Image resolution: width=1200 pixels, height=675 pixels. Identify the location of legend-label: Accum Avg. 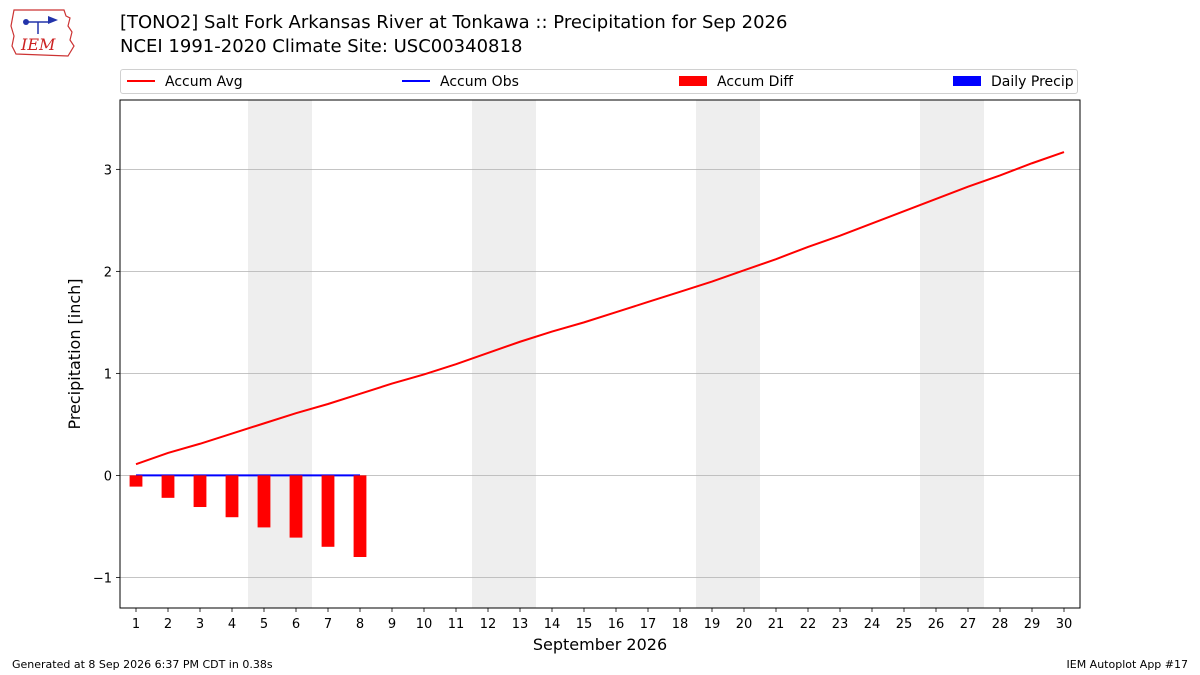
(204, 82).